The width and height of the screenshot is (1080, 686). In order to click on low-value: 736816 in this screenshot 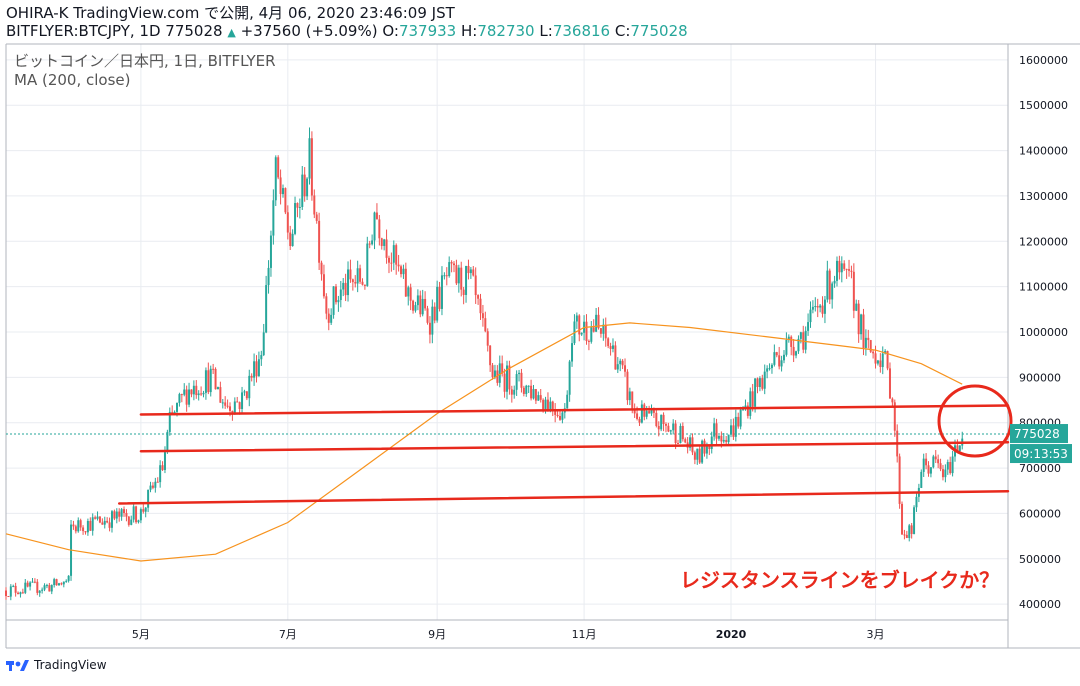, I will do `click(581, 31)`.